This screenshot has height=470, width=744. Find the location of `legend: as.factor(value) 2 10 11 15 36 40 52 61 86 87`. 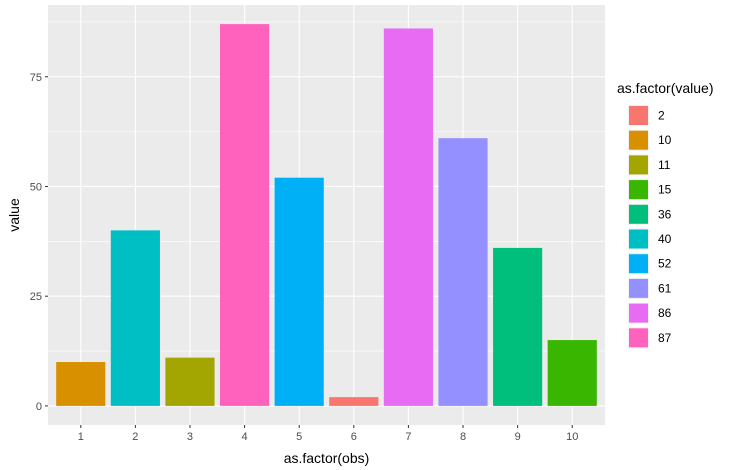

legend: as.factor(value) 2 10 11 15 36 40 52 61 86 87 is located at coordinates (665, 214).